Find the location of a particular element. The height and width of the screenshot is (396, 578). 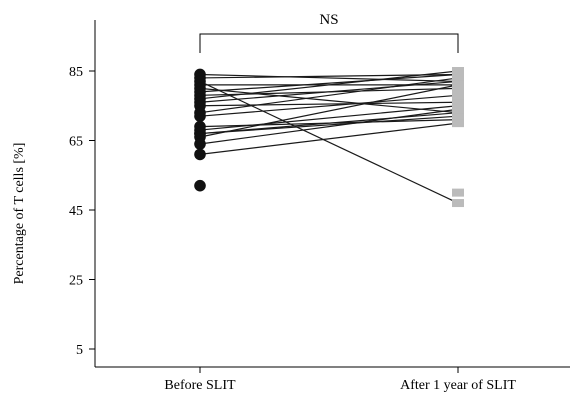

bracket-line is located at coordinates (329, 43).